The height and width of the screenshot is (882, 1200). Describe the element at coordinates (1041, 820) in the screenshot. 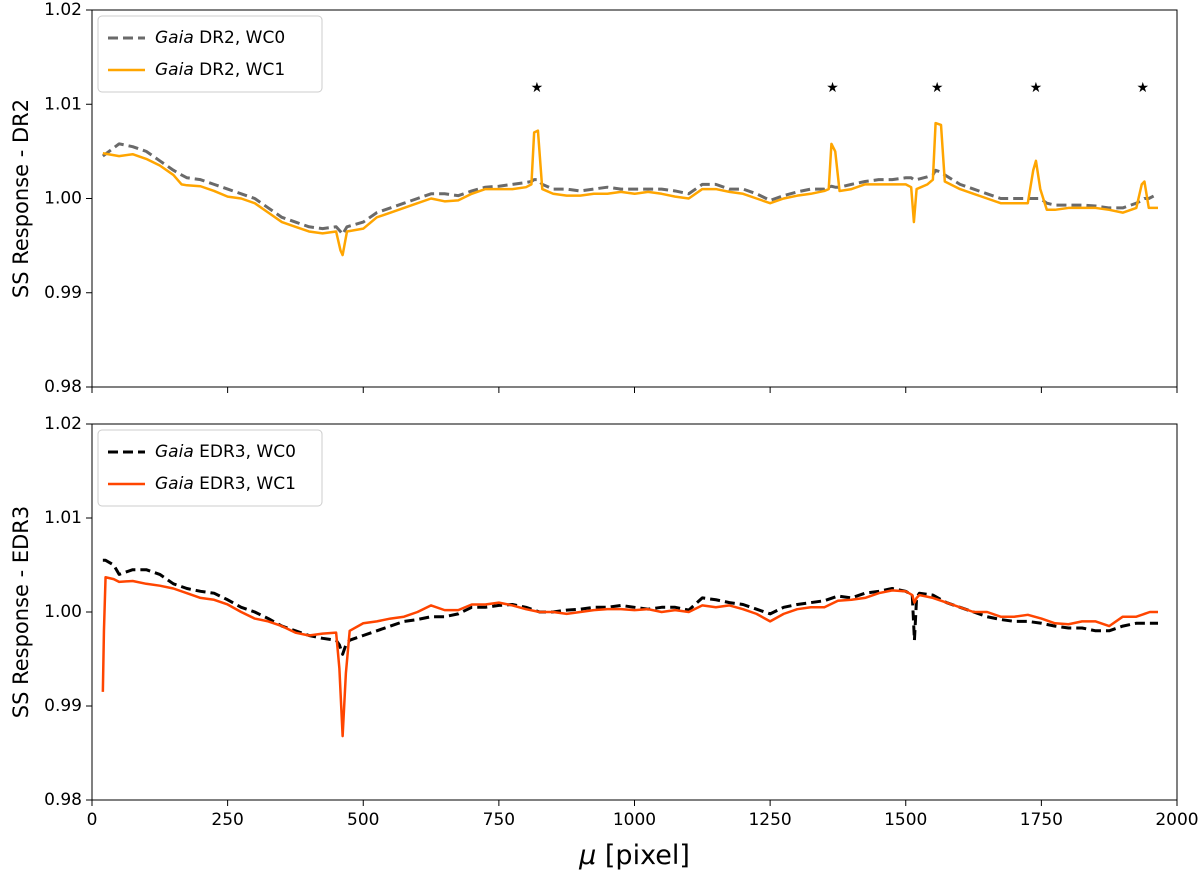

I see `x-tick-label: 1750` at that location.